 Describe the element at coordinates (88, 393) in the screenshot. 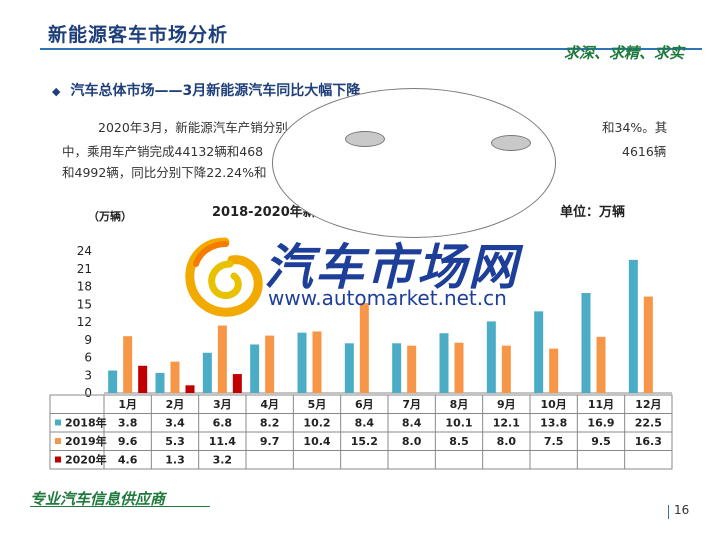

I see `y-tick-label: 0` at that location.